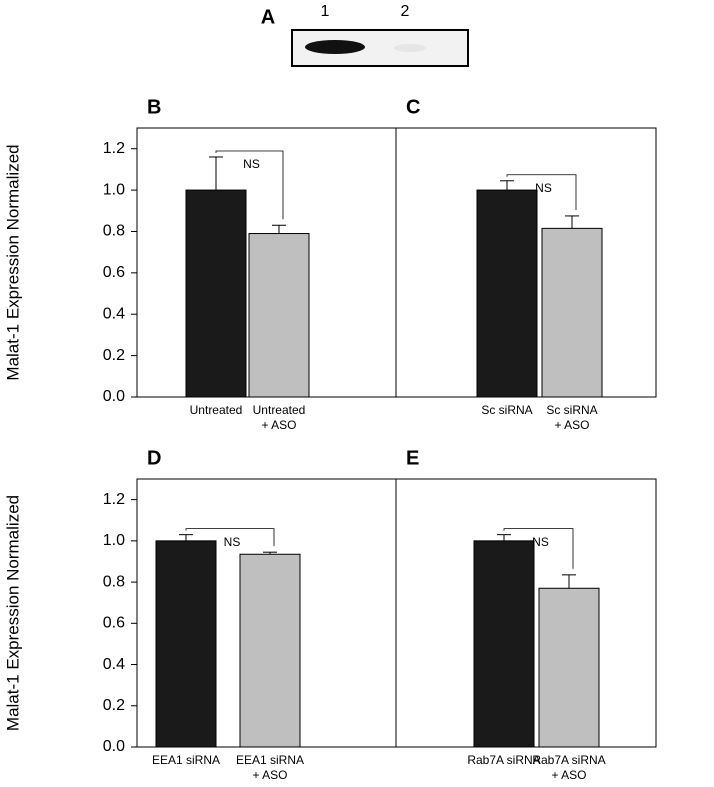  Describe the element at coordinates (413, 107) in the screenshot. I see `panel-label: C` at that location.